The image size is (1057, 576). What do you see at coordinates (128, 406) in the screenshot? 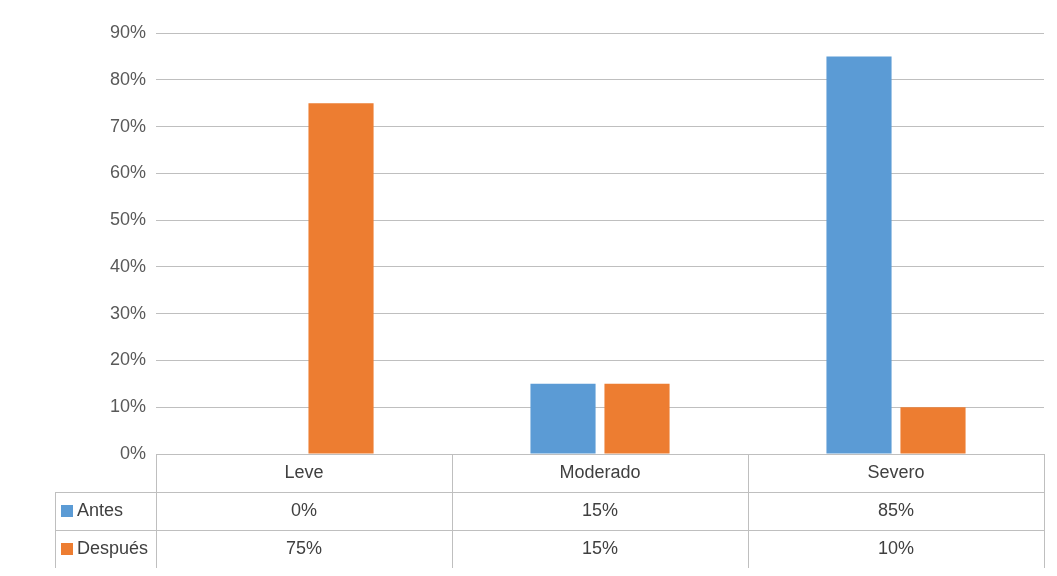
I see `y-tick-label: 10%` at bounding box center [128, 406].